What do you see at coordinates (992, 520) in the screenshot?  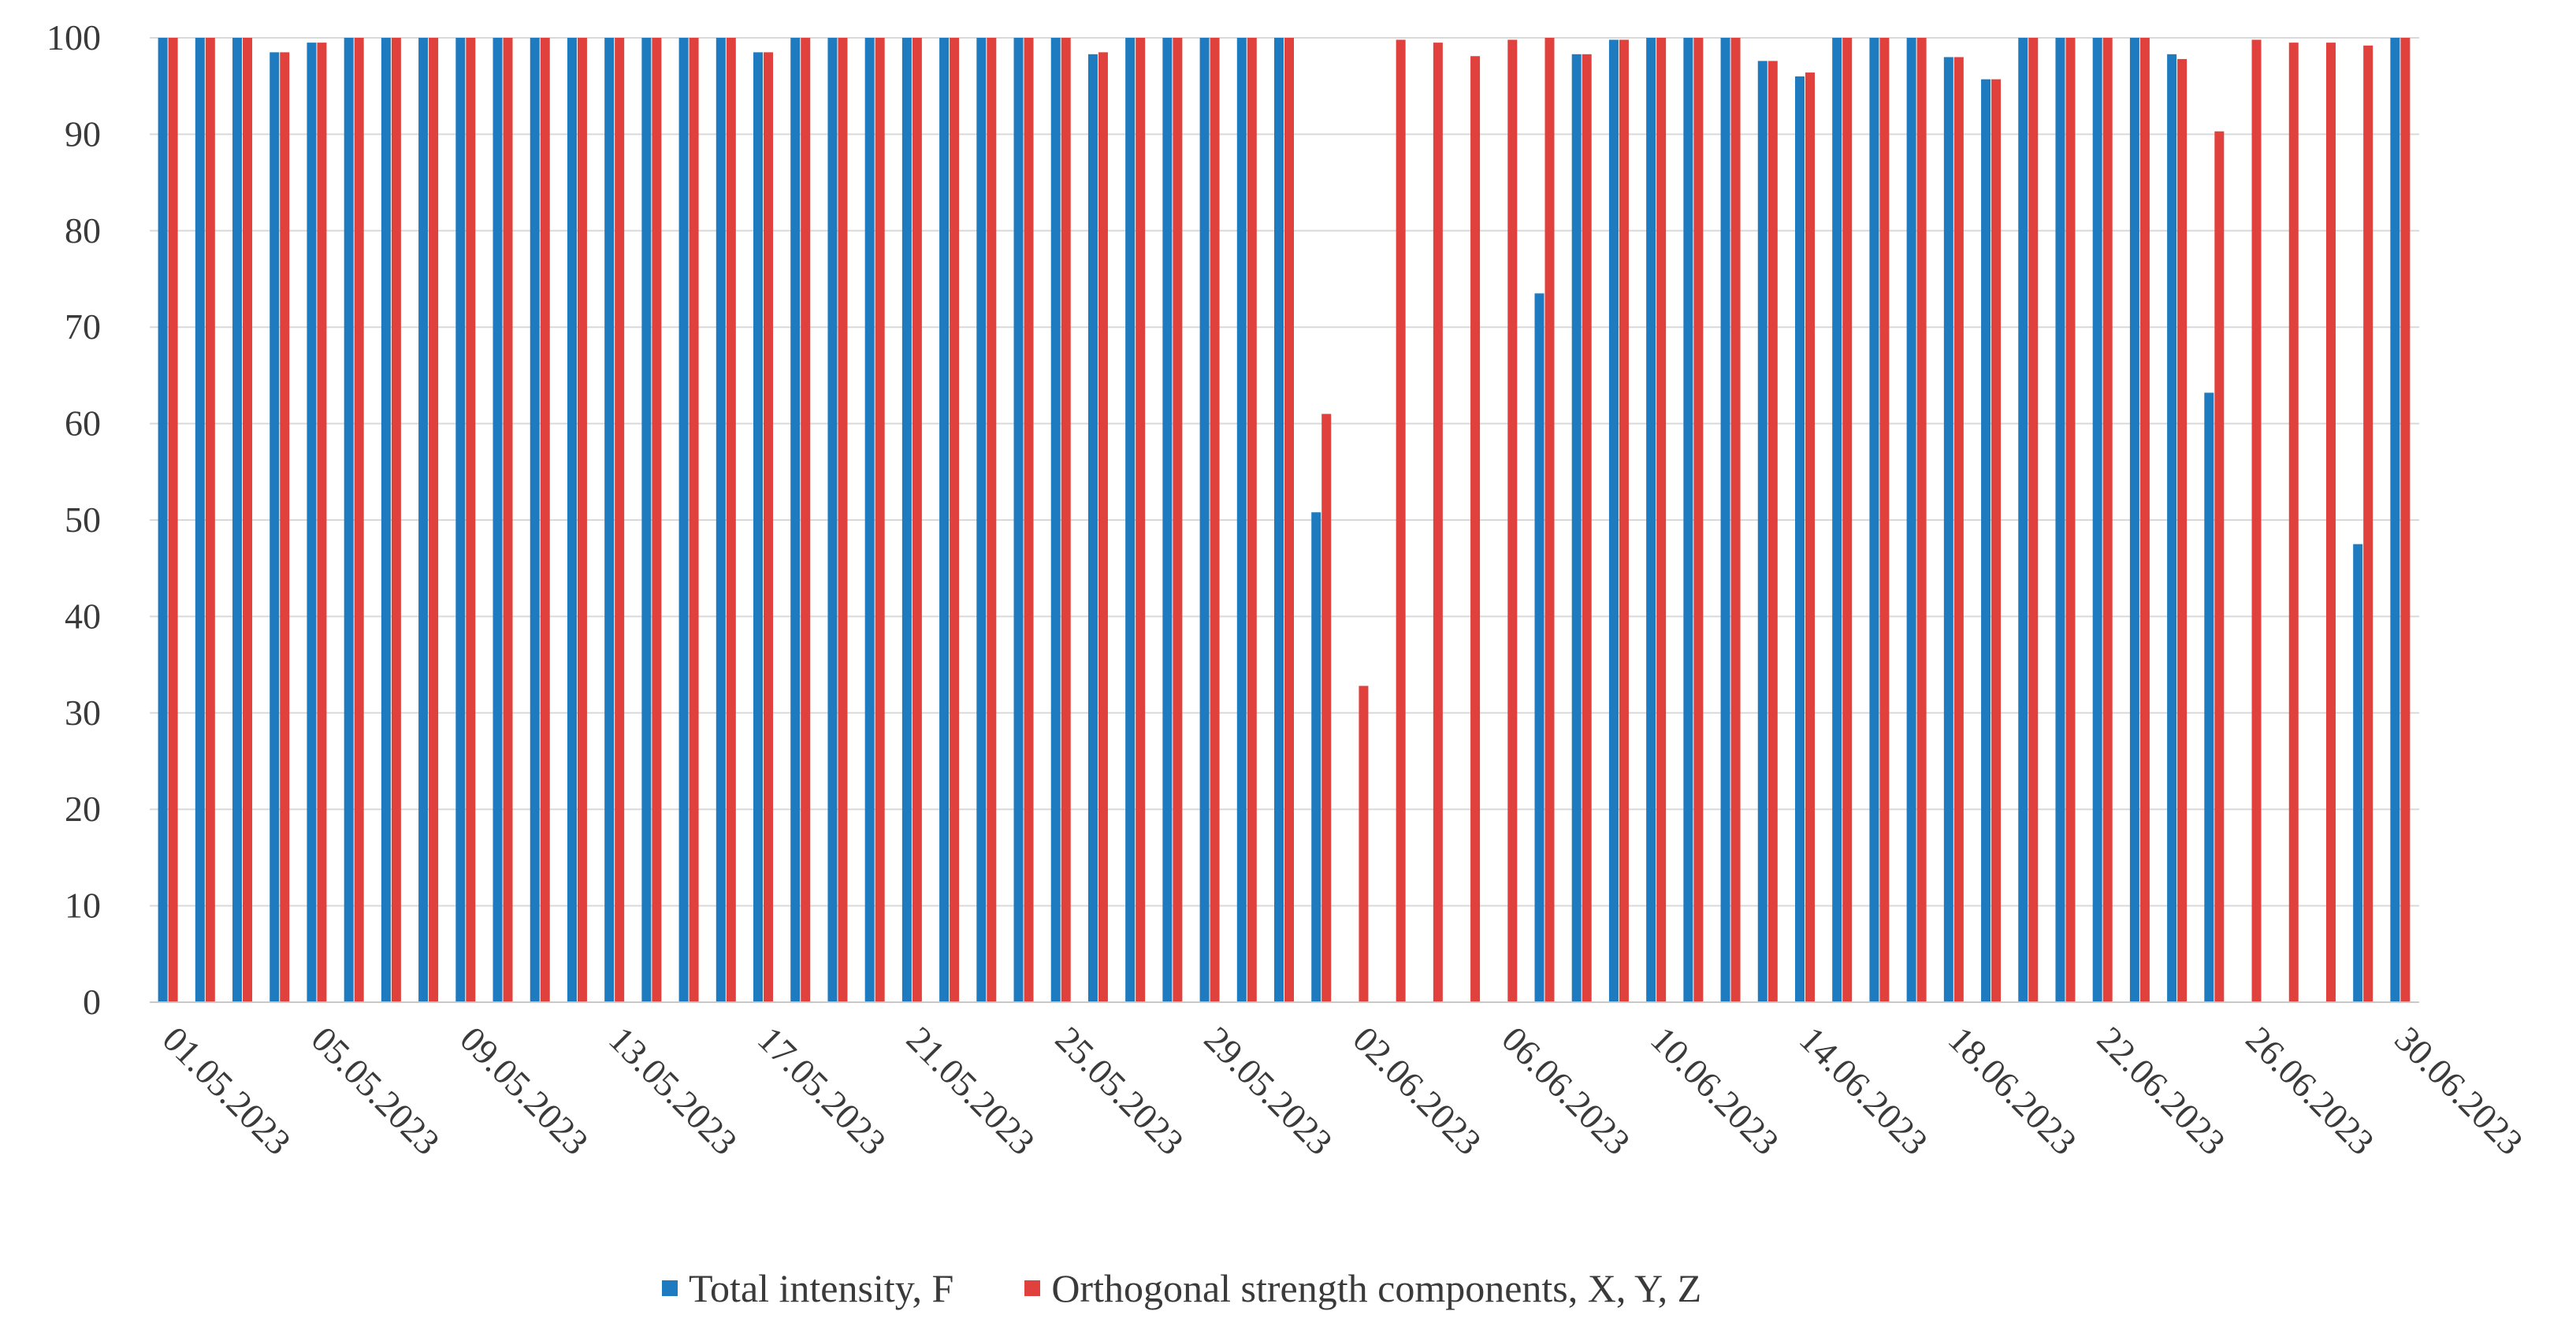 I see `bar-orthogonal-23.05.2023` at bounding box center [992, 520].